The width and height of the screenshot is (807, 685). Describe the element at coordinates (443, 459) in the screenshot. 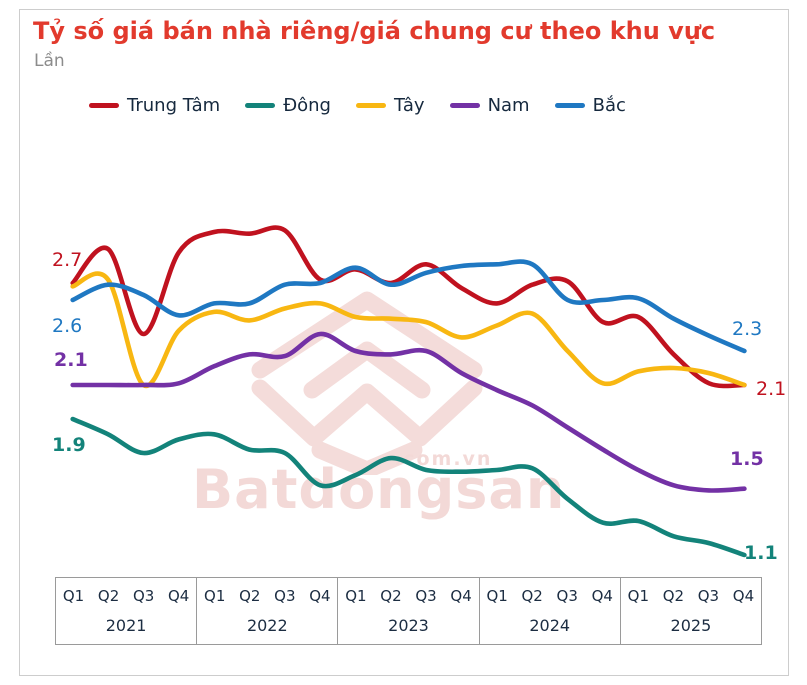

I see `watermark-domain: .com.vn` at that location.